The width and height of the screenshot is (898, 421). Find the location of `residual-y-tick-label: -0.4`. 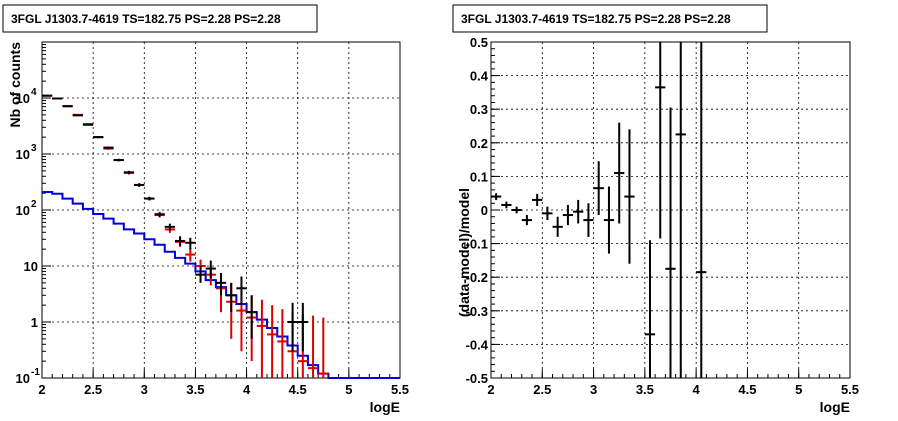

residual-y-tick-label: -0.4 is located at coordinates (477, 344).